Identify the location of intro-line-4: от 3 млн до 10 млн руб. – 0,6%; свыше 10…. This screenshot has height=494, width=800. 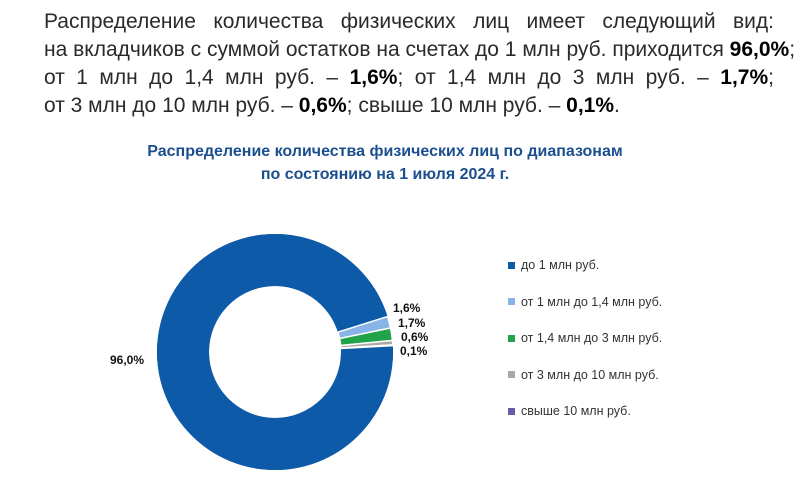
(409, 106).